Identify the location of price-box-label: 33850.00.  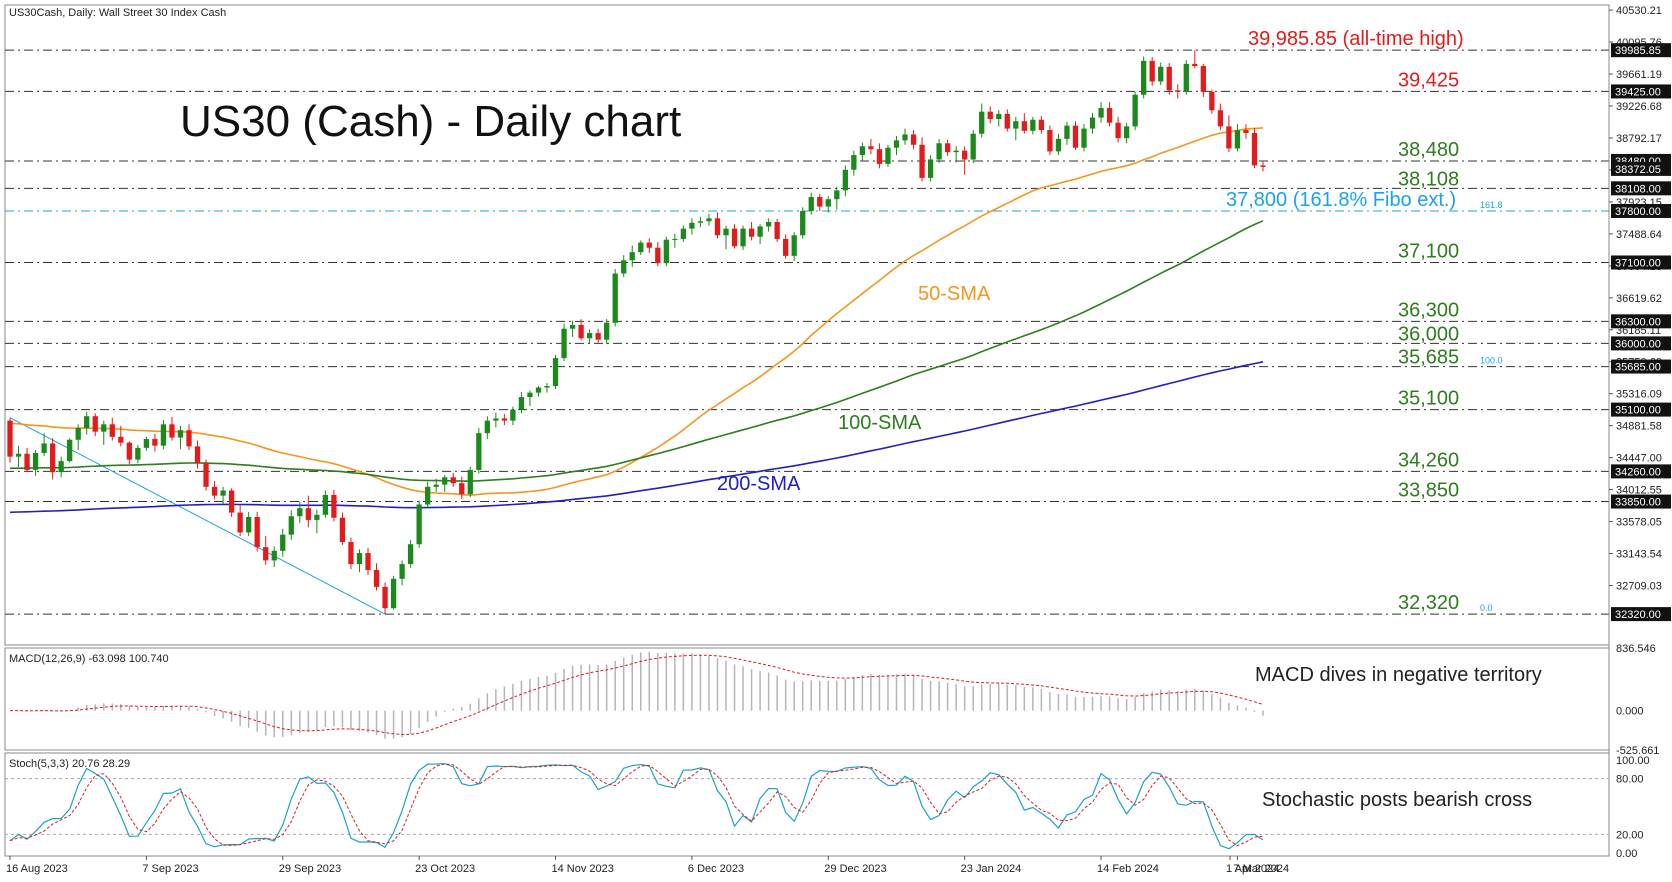
(1638, 503).